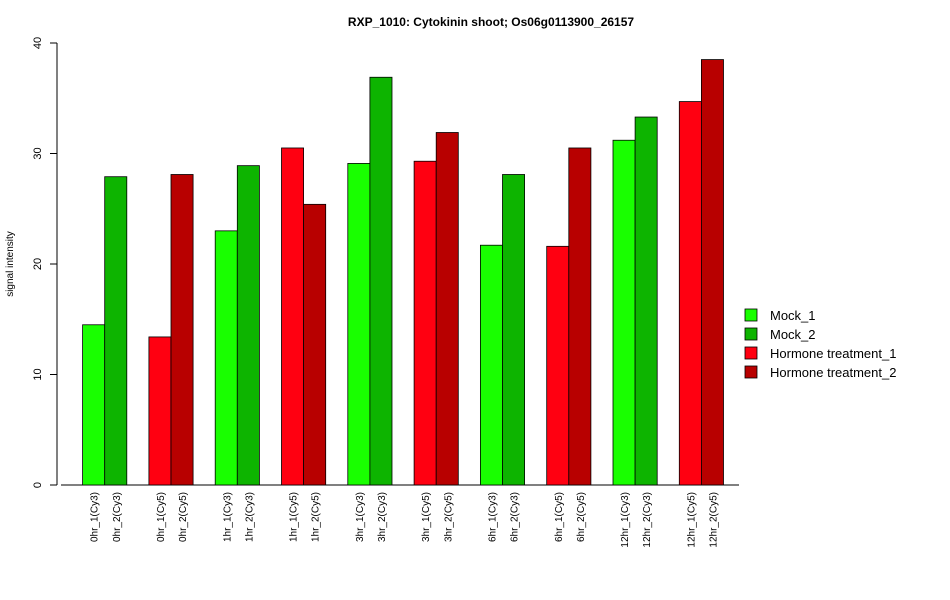  I want to click on x-tick-label: 1hr_1(Cy3), so click(227, 517).